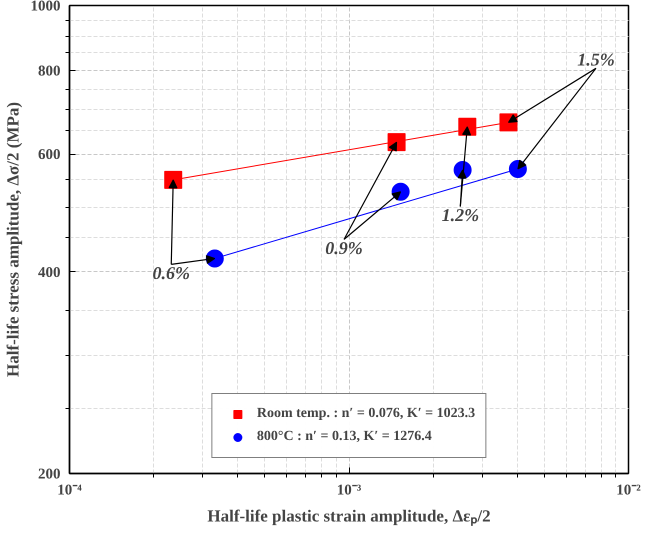 The height and width of the screenshot is (533, 652). Describe the element at coordinates (171, 272) in the screenshot. I see `annotation: 0.6%` at that location.